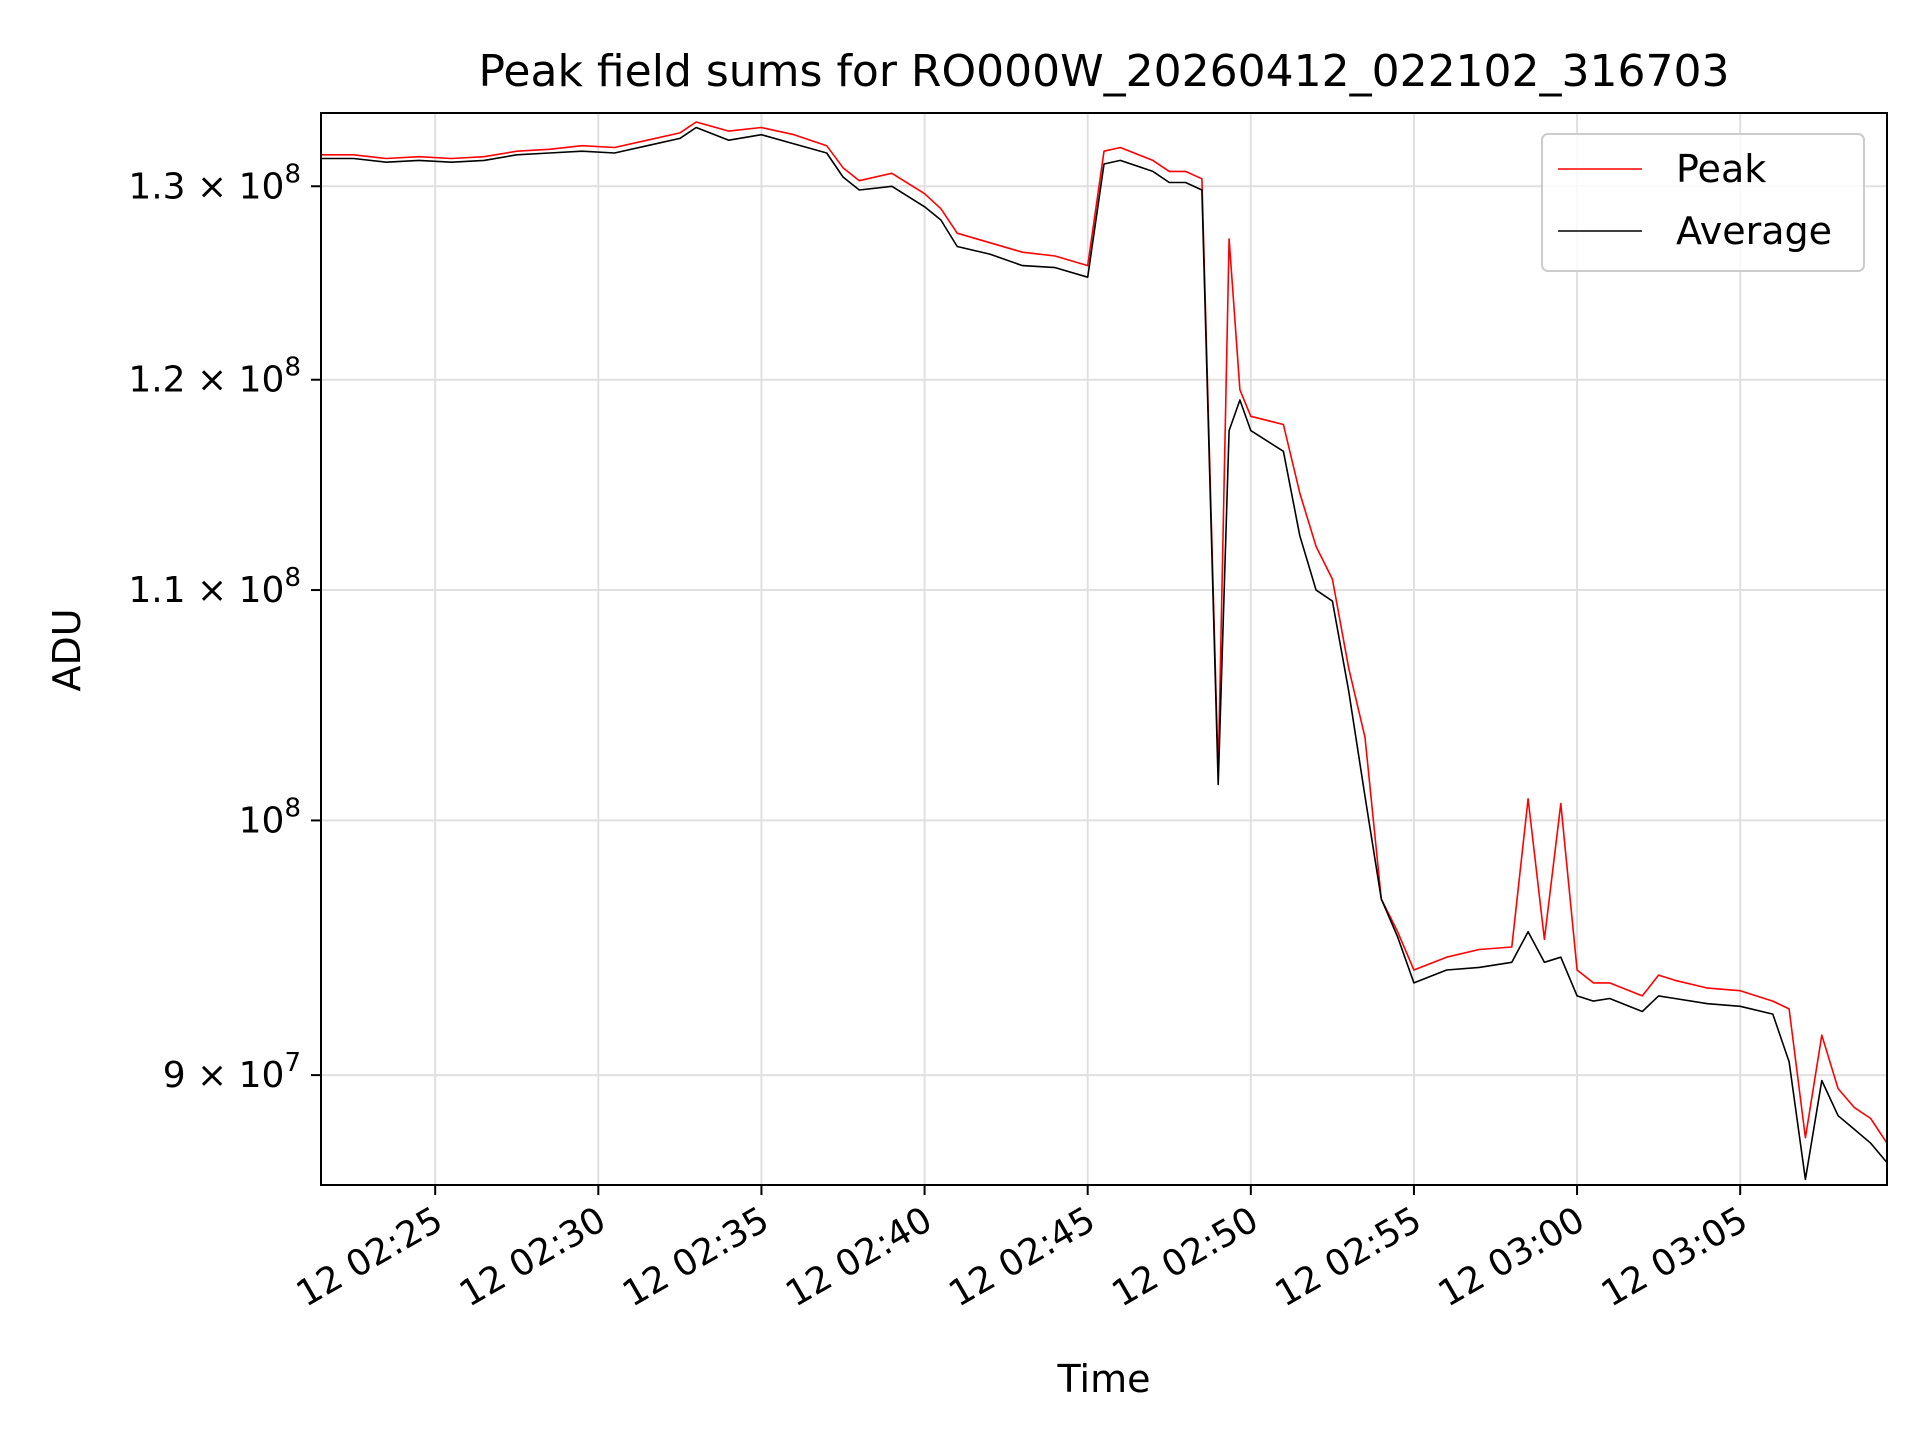 The height and width of the screenshot is (1440, 1920). I want to click on y-axis-ticks: 9 × 107 108 1.1 × 108 1.2 × 108 1.3 × 108, so click(224, 627).